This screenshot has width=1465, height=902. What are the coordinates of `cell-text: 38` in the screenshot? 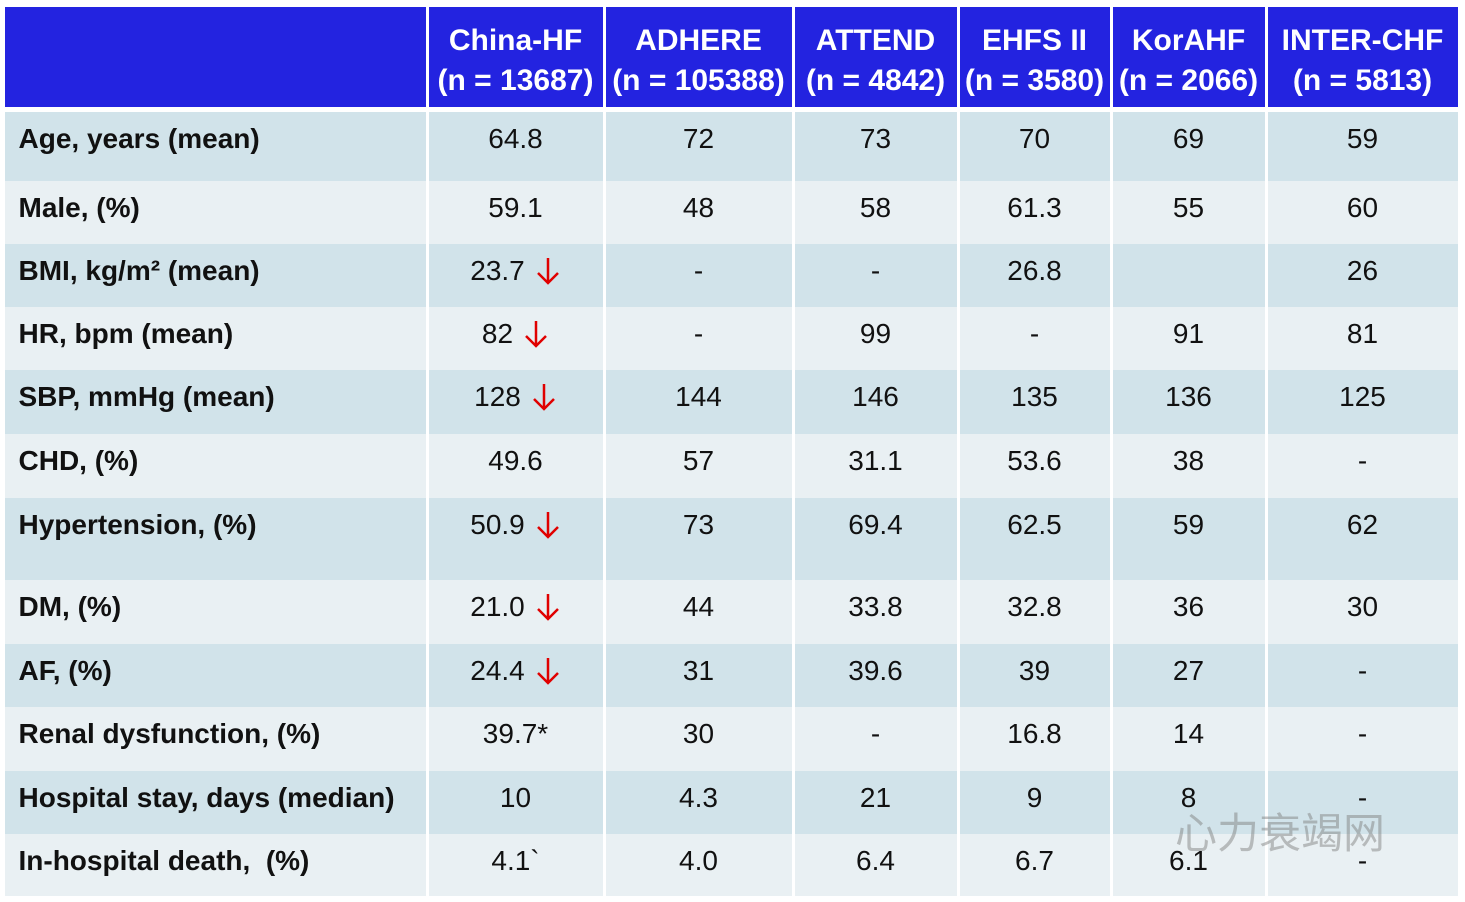 It's located at (1188, 460).